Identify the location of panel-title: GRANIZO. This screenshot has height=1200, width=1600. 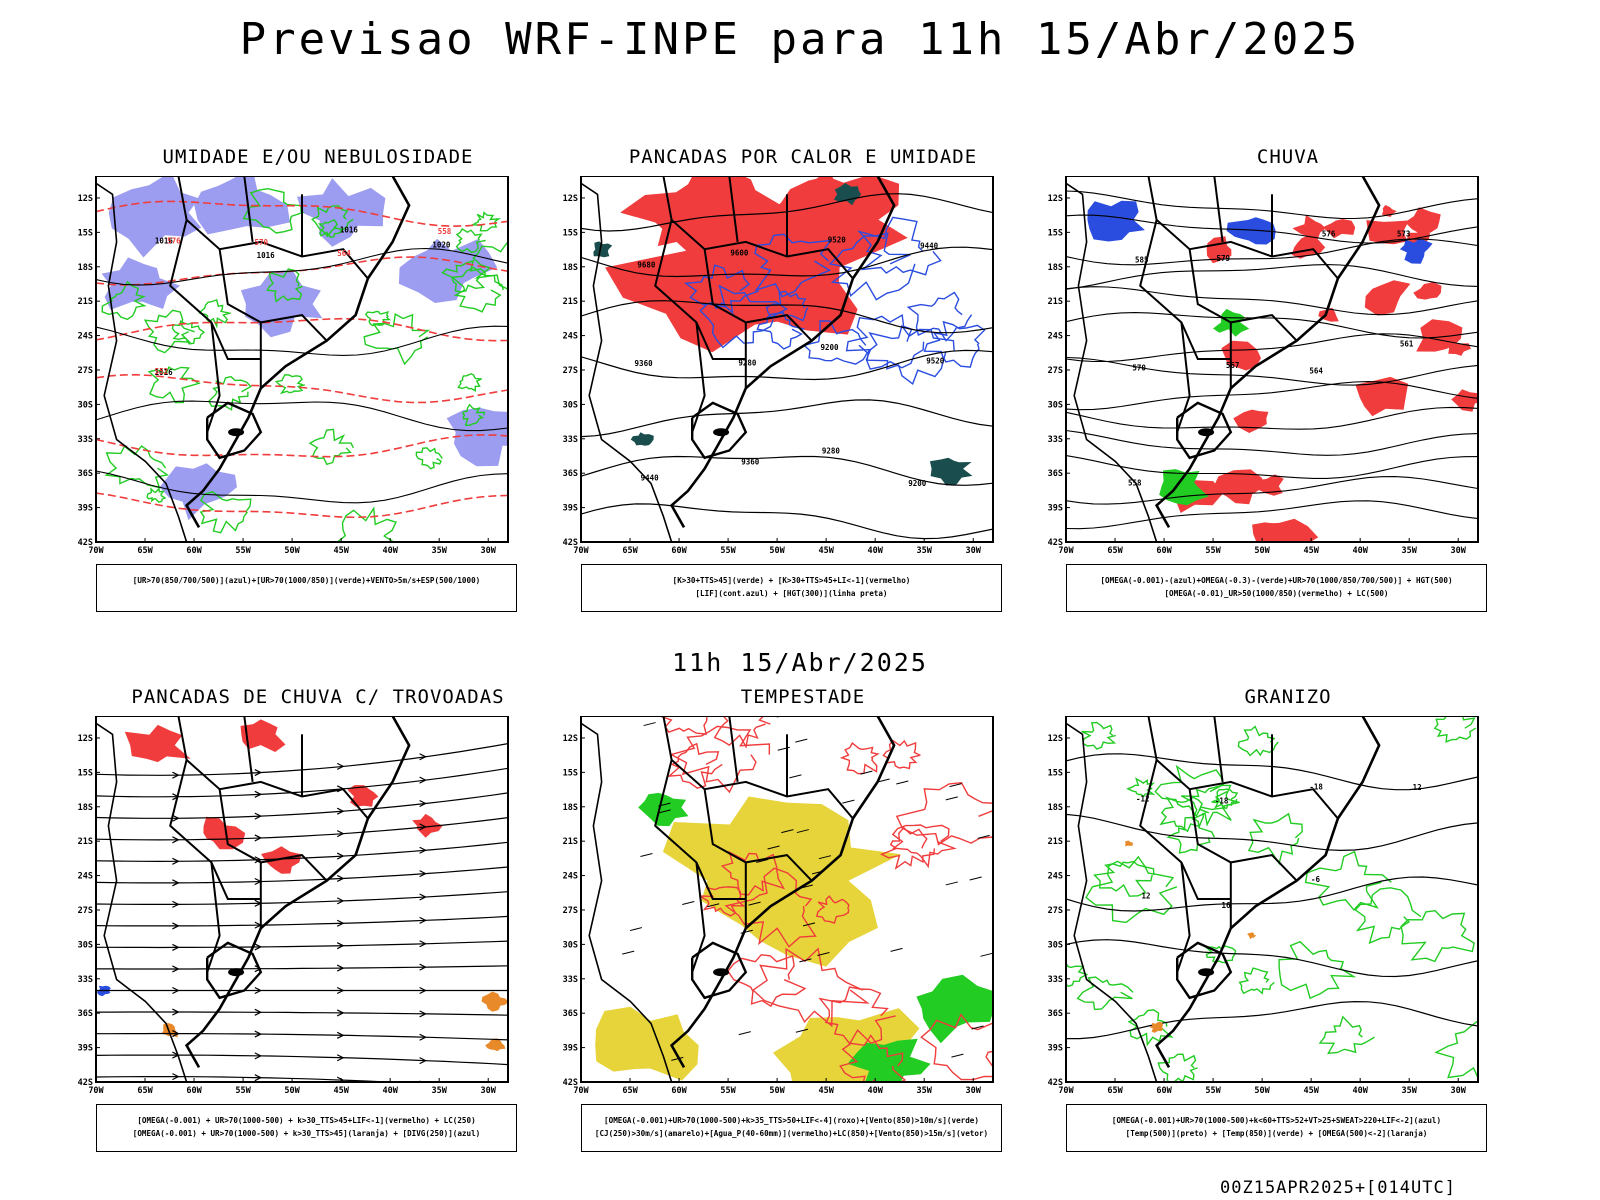
(1288, 697).